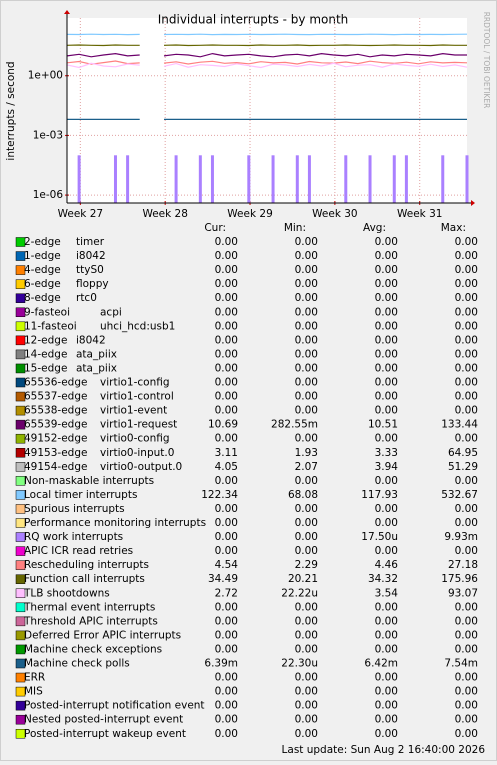  What do you see at coordinates (86, 298) in the screenshot?
I see `legend-device: rtc0` at bounding box center [86, 298].